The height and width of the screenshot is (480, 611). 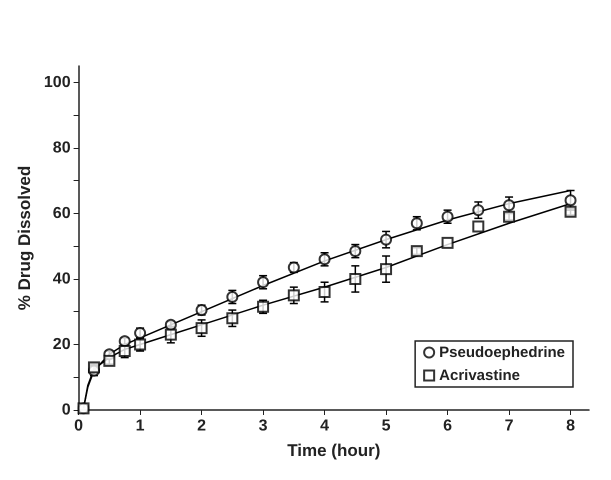 What do you see at coordinates (57, 82) in the screenshot?
I see `y-tick-label: 100` at bounding box center [57, 82].